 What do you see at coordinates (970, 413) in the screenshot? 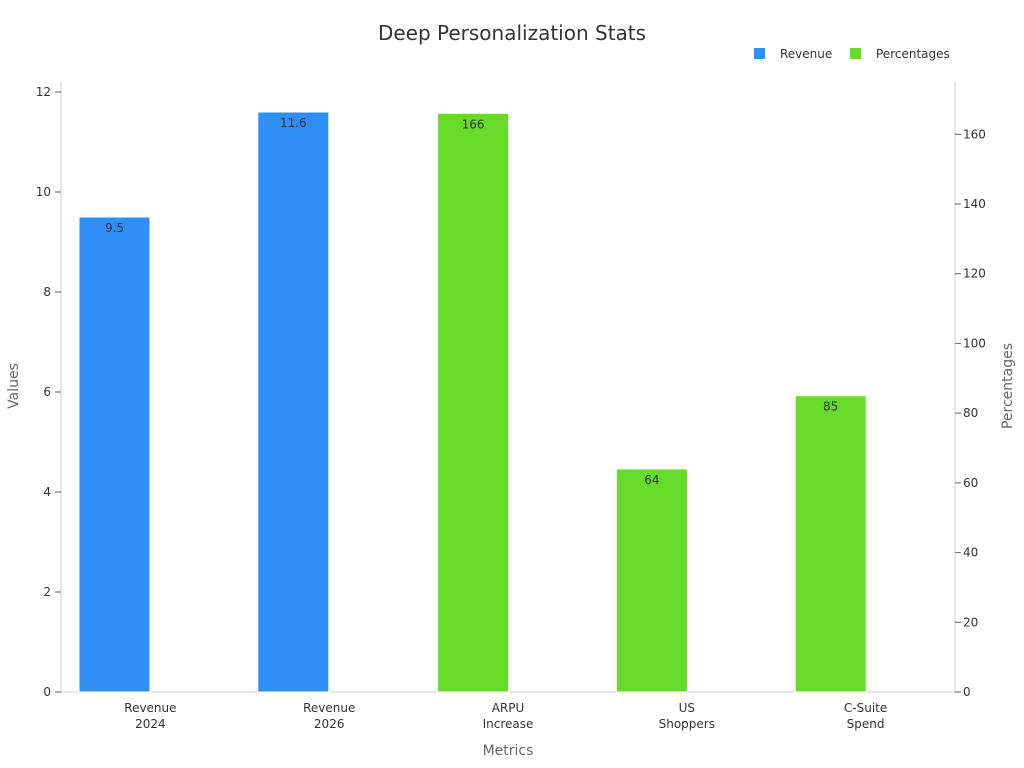
I see `right-tick-label: 80` at bounding box center [970, 413].